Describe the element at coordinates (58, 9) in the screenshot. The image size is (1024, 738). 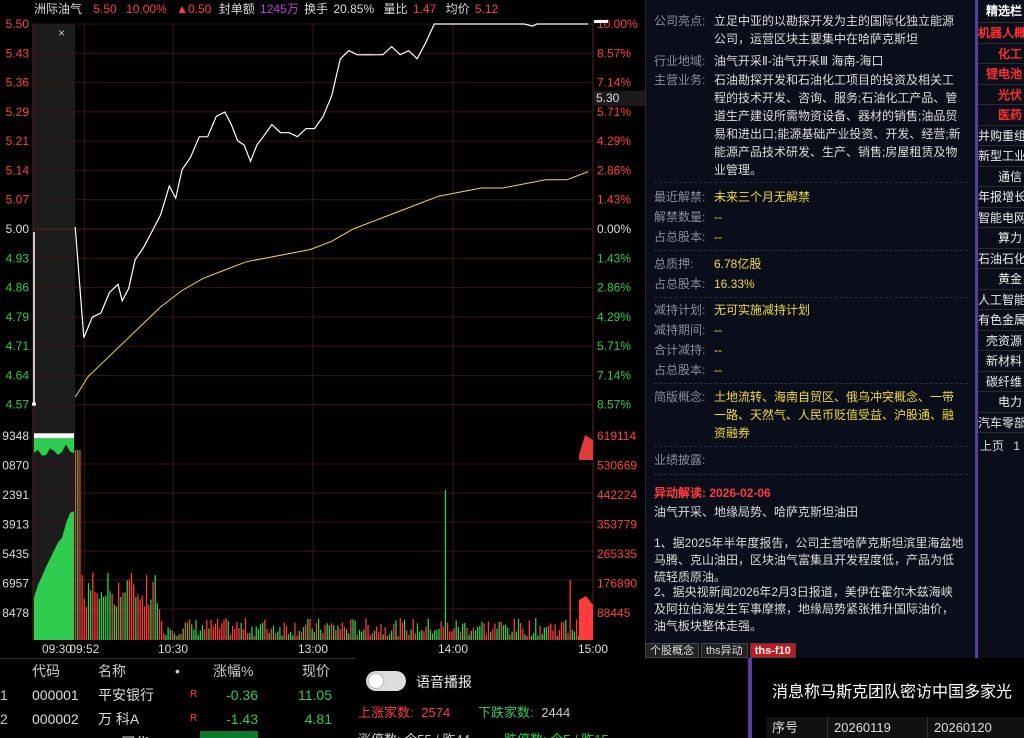
I see `stock-name: 洲际油气` at that location.